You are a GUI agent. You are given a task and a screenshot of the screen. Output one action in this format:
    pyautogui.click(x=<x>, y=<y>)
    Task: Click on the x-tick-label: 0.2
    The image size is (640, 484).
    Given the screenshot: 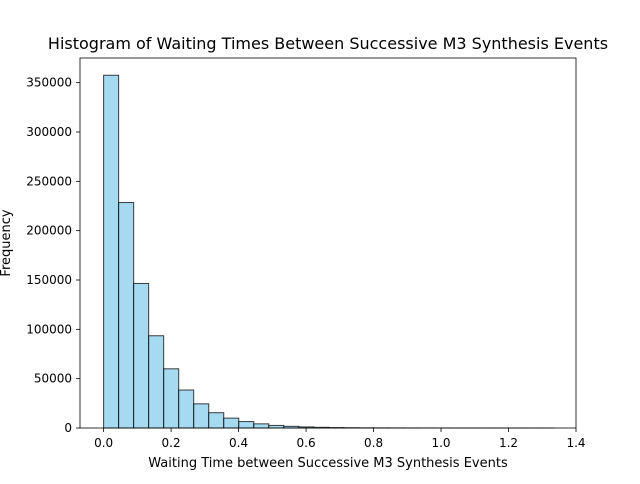 What is the action you would take?
    pyautogui.click(x=171, y=443)
    